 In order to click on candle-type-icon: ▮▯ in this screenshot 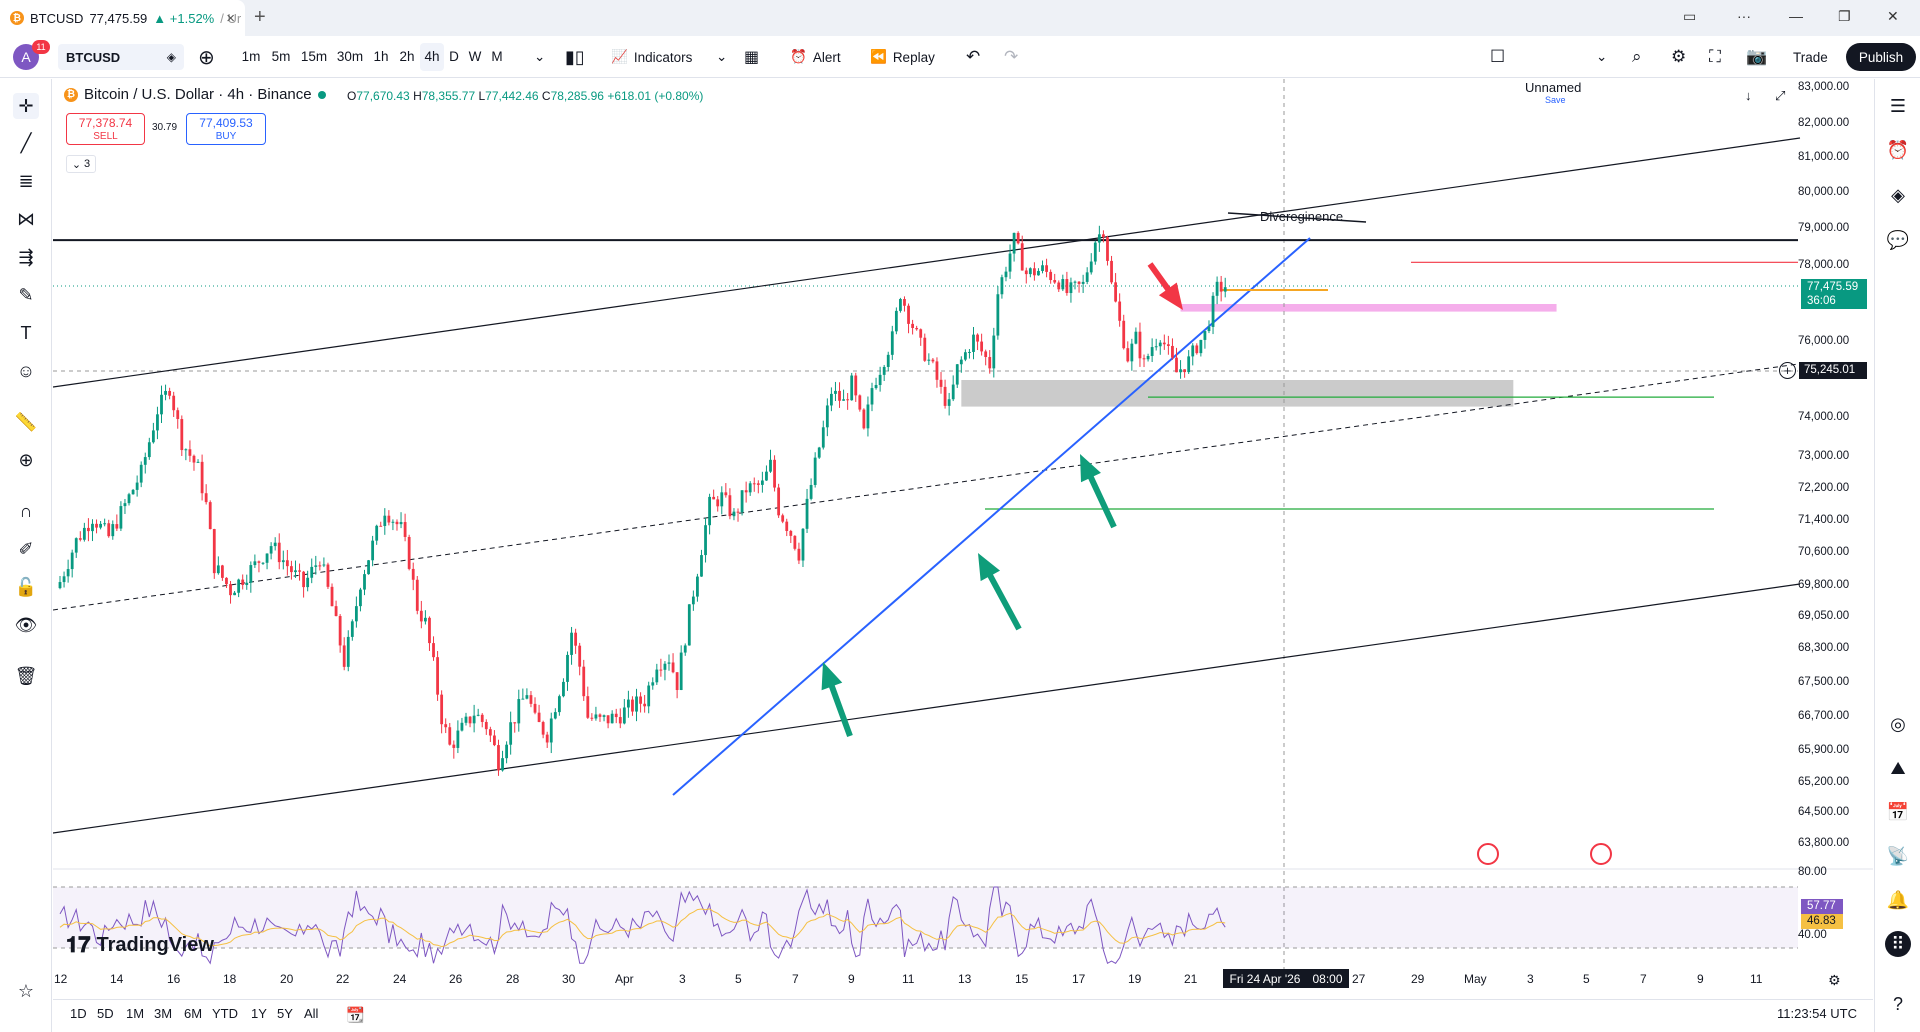, I will do `click(575, 56)`.